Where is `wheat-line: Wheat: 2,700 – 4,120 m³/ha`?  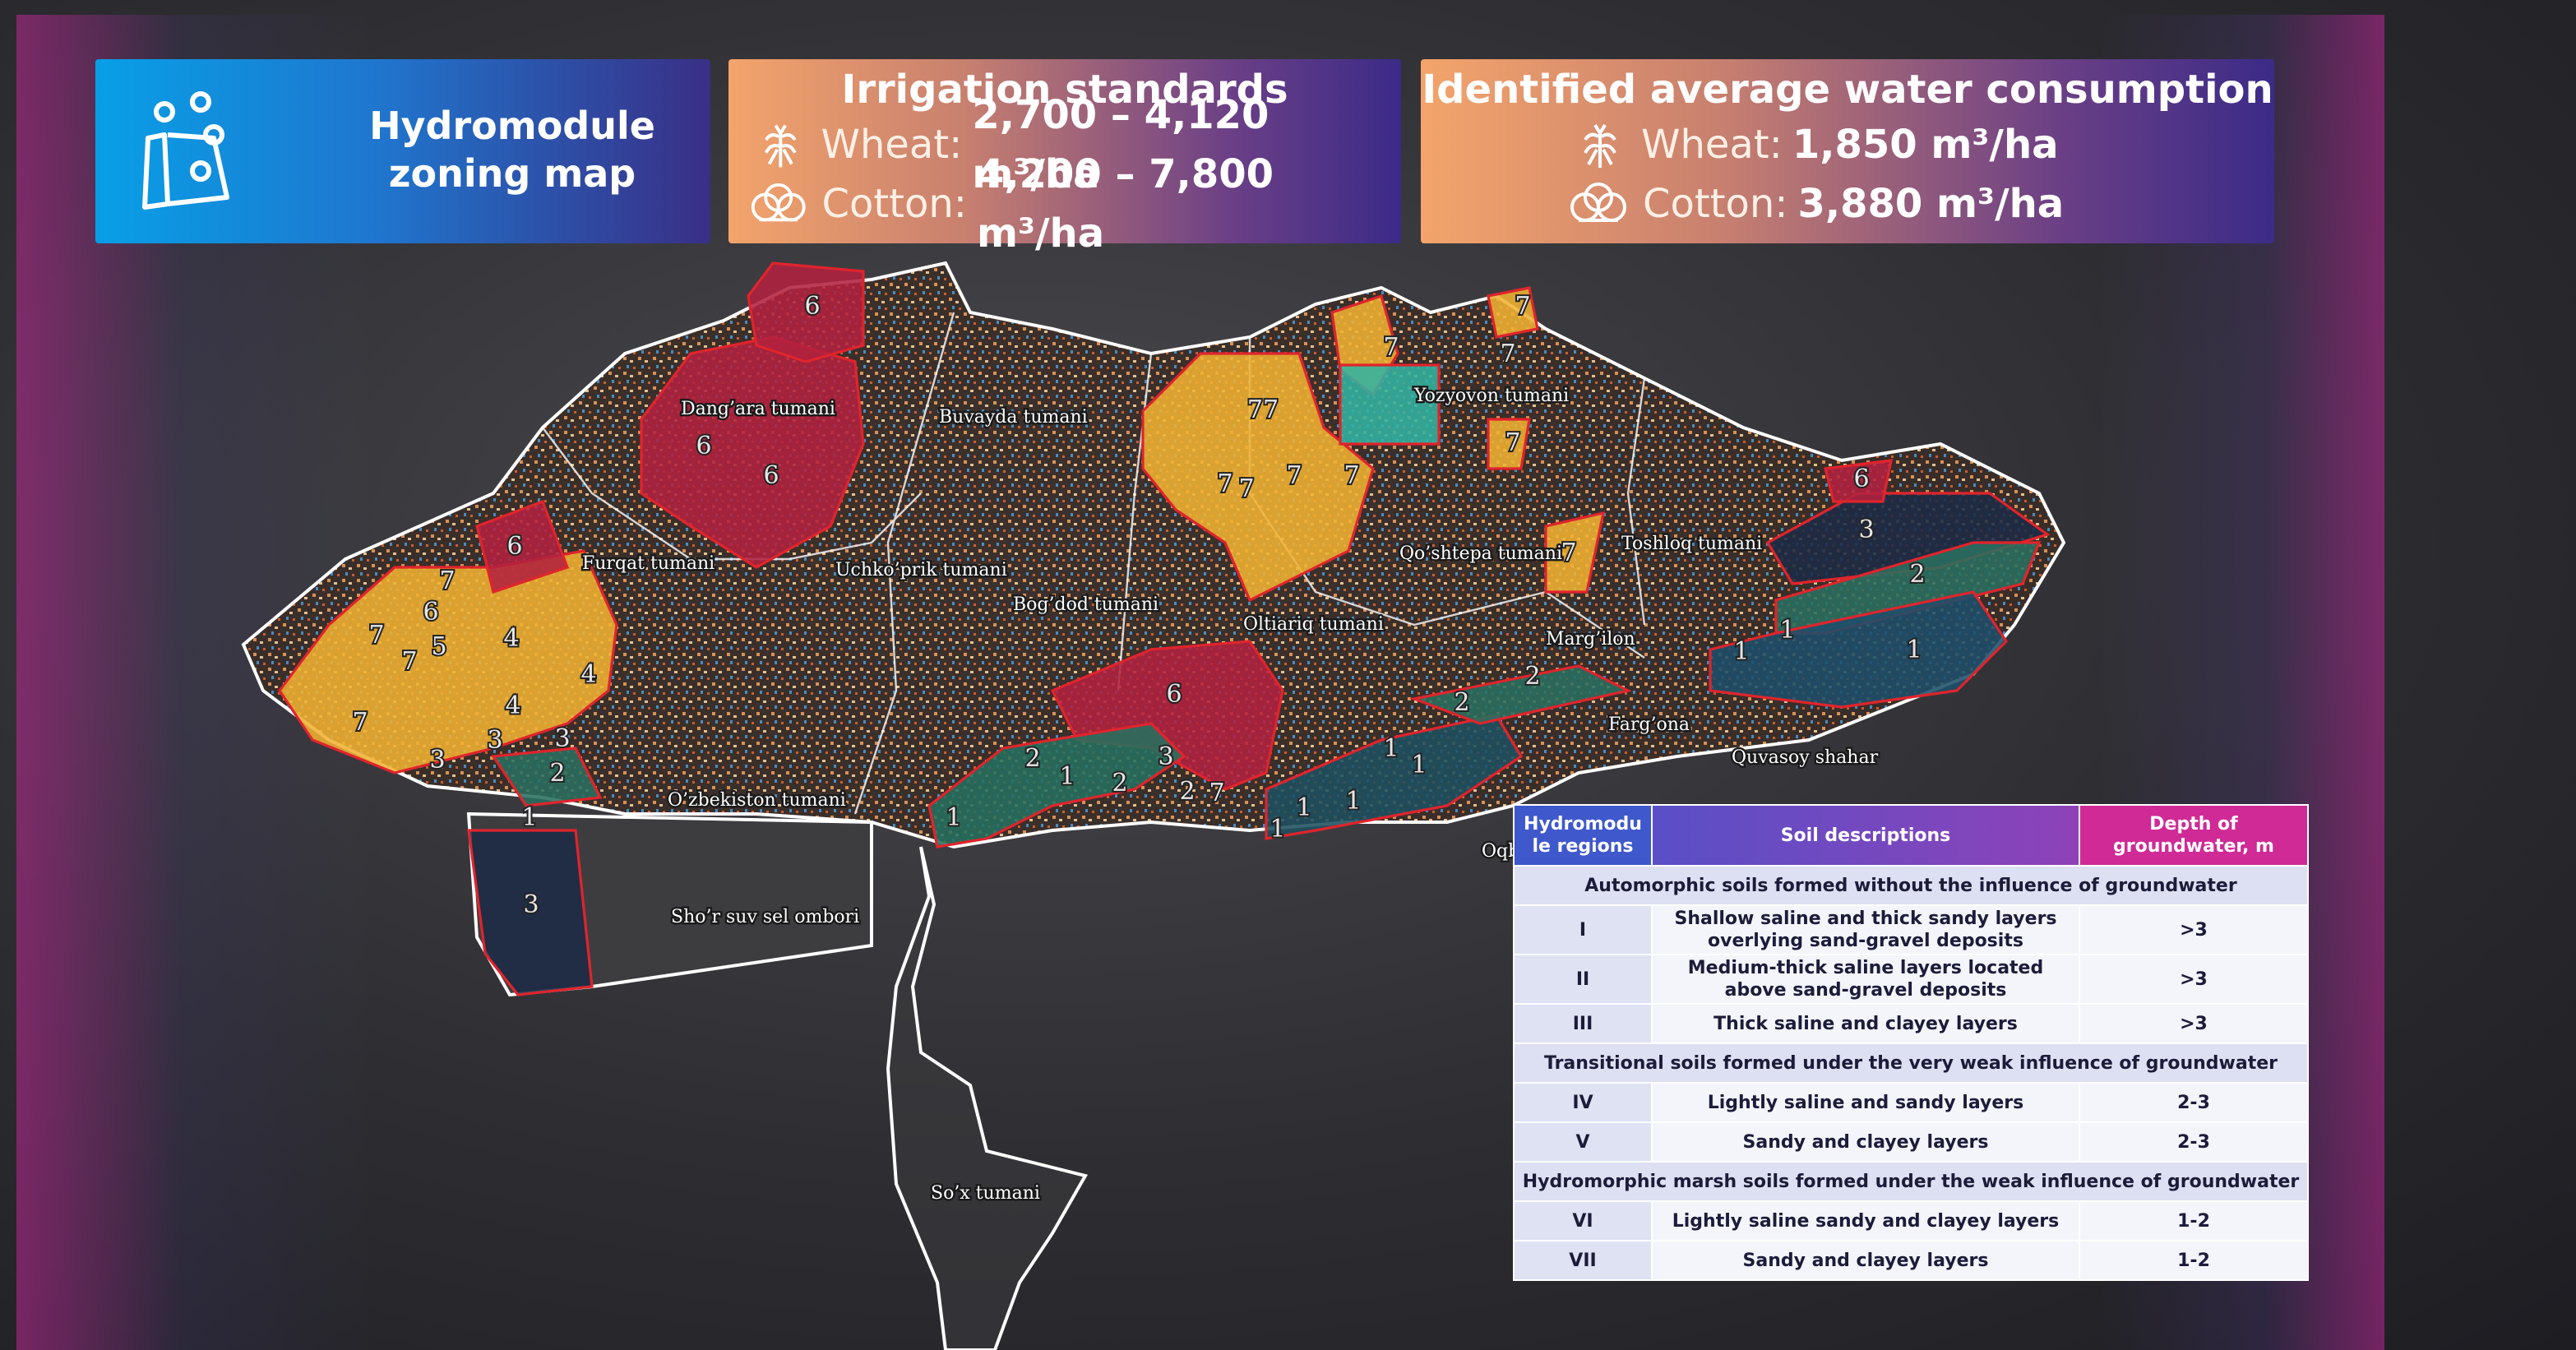
wheat-line: Wheat: 2,700 – 4,120 m³/ha is located at coordinates (1064, 144).